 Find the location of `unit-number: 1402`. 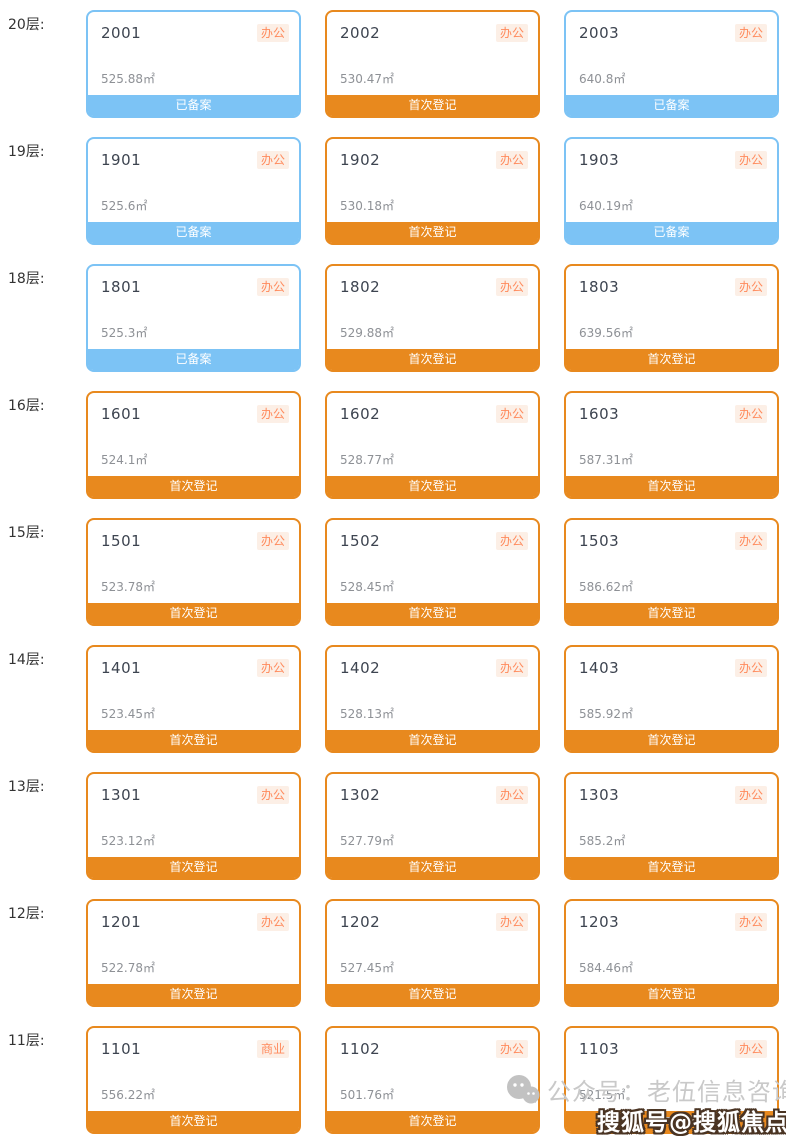

unit-number: 1402 is located at coordinates (360, 668).